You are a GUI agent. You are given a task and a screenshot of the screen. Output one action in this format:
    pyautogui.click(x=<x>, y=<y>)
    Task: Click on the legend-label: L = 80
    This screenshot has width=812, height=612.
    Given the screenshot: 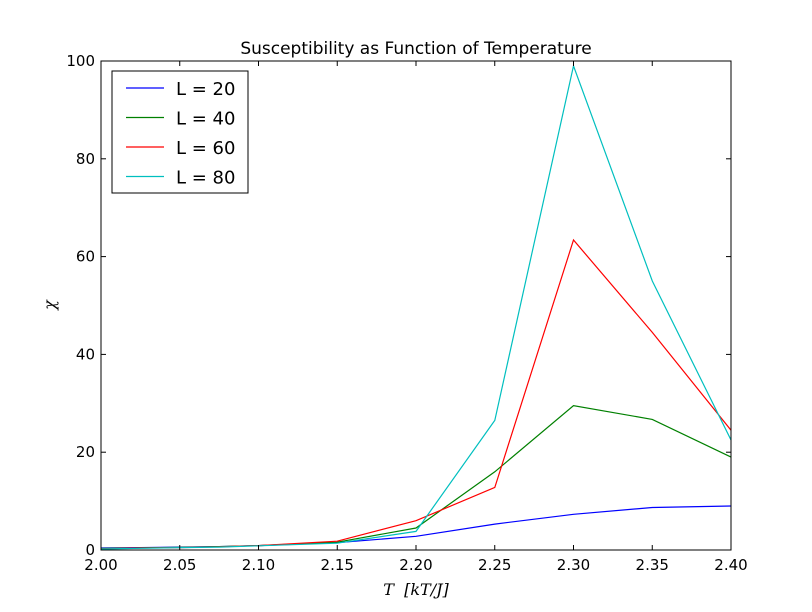 What is the action you would take?
    pyautogui.click(x=205, y=178)
    